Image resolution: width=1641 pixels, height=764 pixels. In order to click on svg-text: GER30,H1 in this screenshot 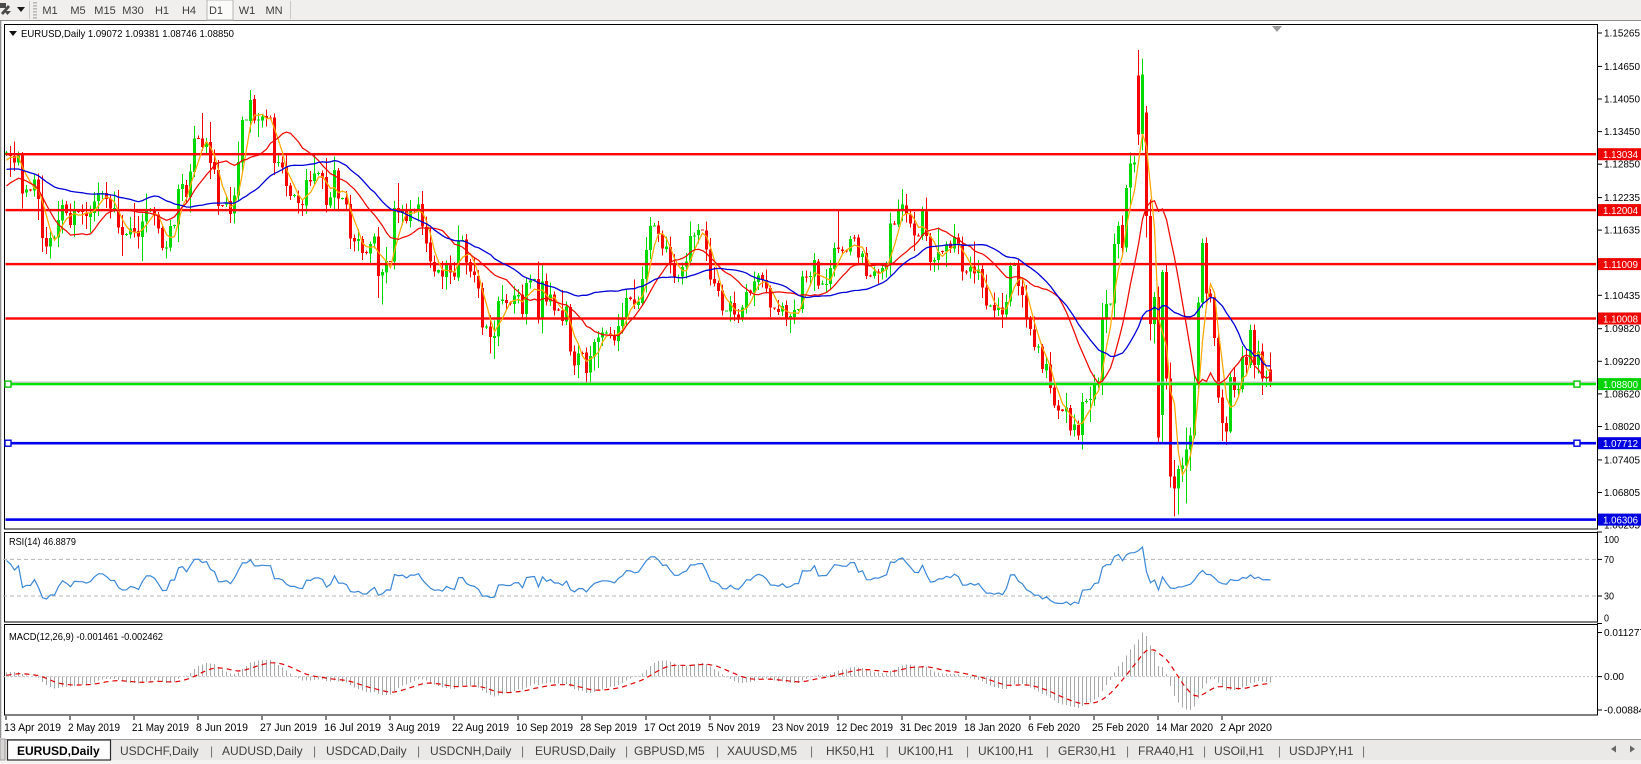, I will do `click(1087, 751)`.